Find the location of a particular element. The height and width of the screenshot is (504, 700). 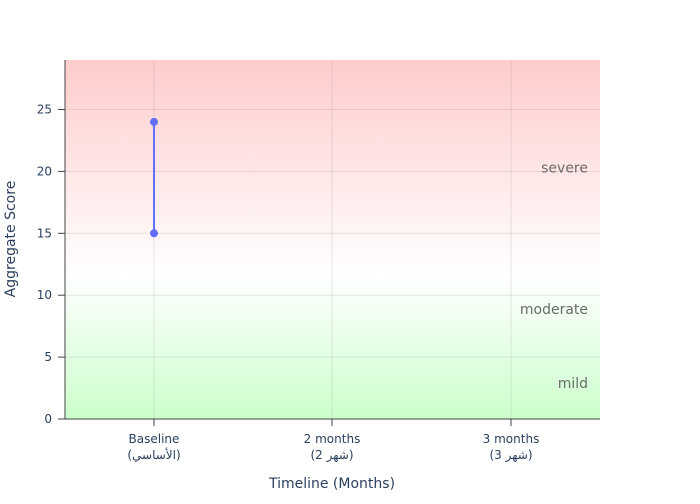

y-tick-label: 10 is located at coordinates (44, 295).